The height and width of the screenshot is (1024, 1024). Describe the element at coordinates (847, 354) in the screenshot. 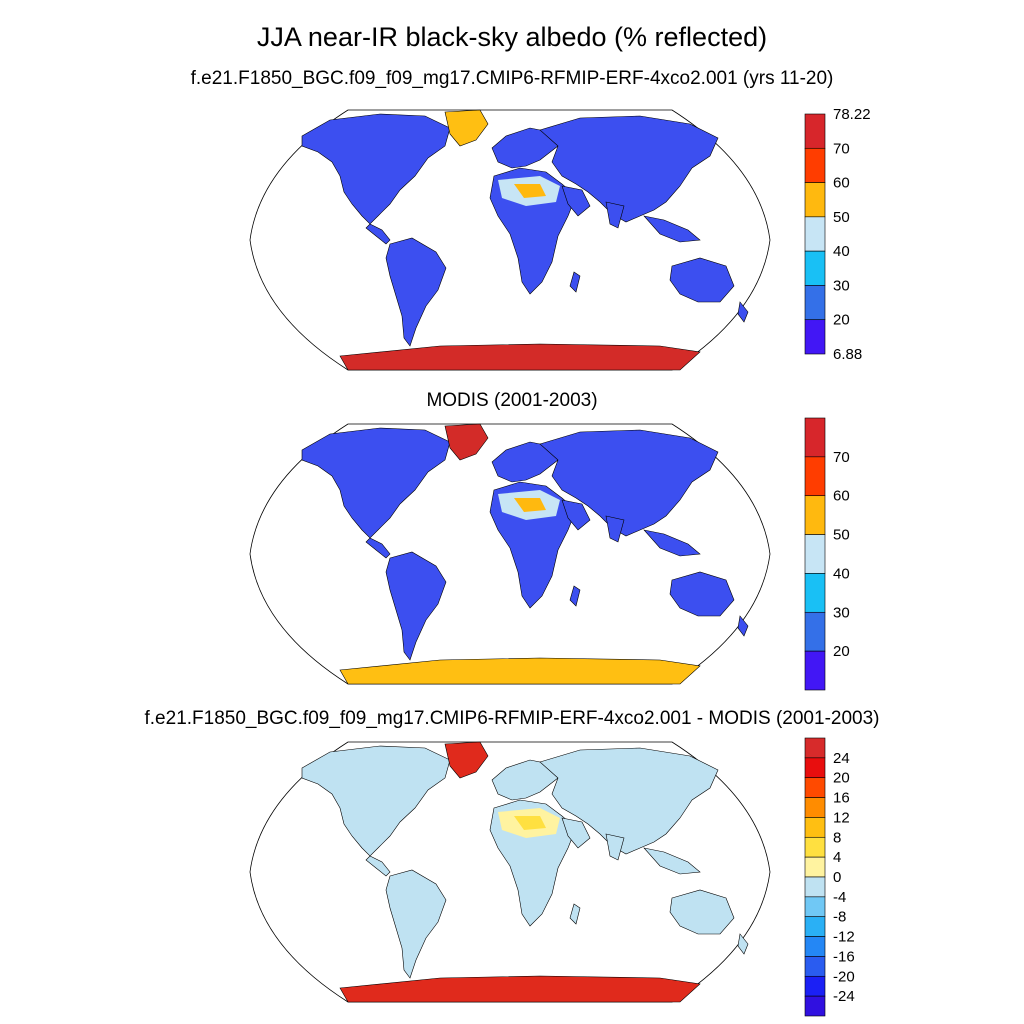

I see `colorbar-tick-label: 6.88` at that location.